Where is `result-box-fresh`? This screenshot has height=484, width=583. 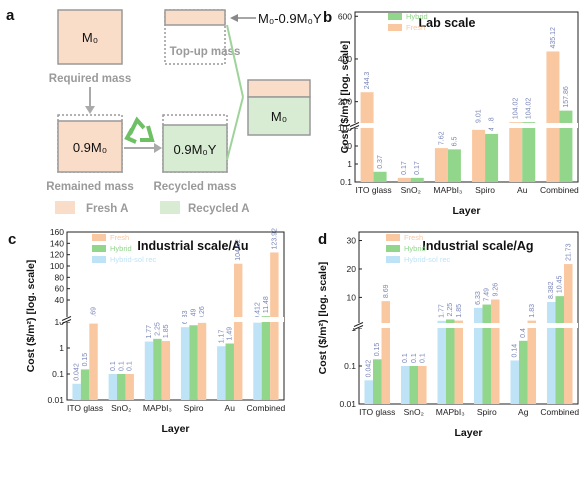 result-box-fresh is located at coordinates (279, 88).